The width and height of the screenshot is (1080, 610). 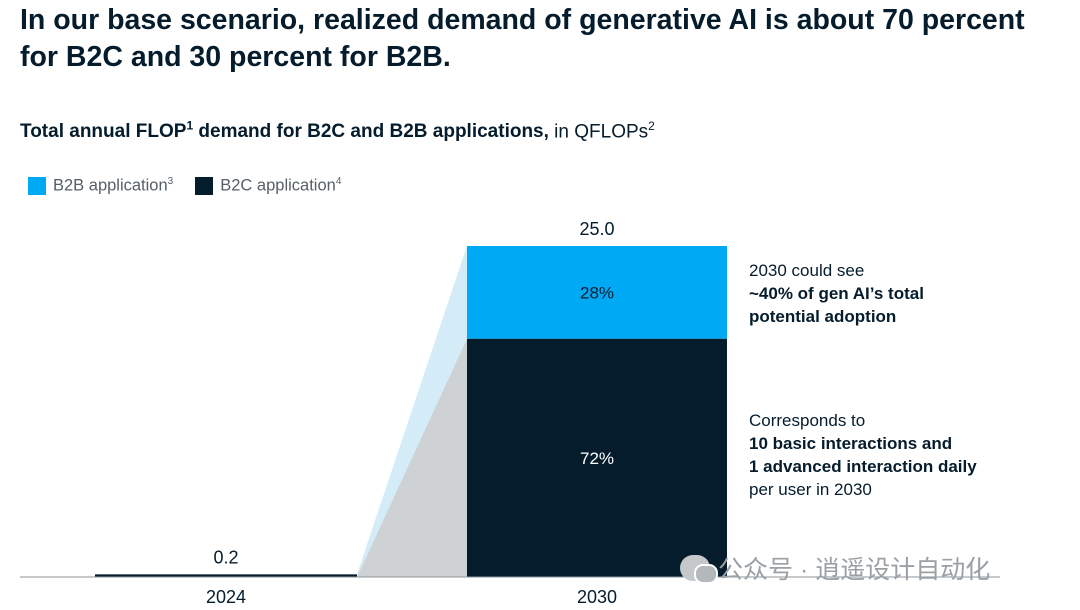 I want to click on annotation-line: 1 advanced interaction daily, so click(x=863, y=466).